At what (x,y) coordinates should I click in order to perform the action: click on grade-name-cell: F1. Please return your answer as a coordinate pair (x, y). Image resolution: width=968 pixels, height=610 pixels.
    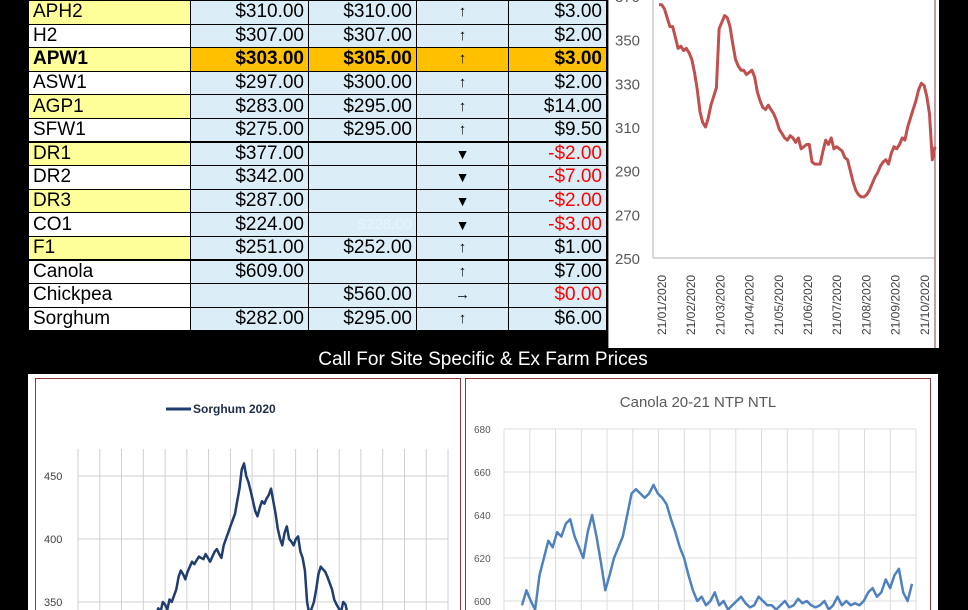
    Looking at the image, I should click on (109, 248).